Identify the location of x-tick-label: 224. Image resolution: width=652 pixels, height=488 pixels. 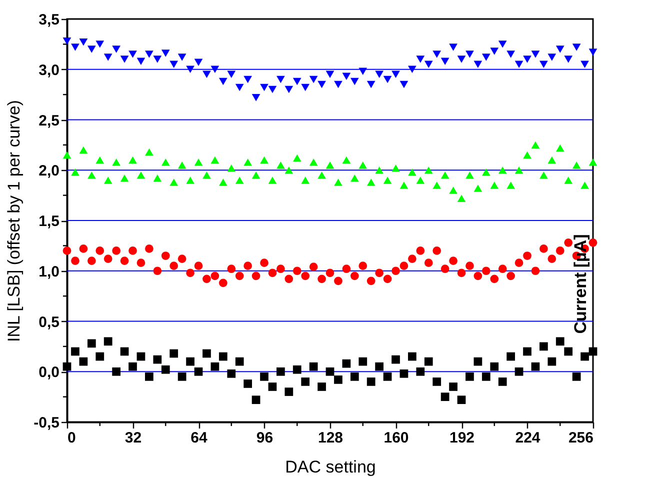
(528, 438).